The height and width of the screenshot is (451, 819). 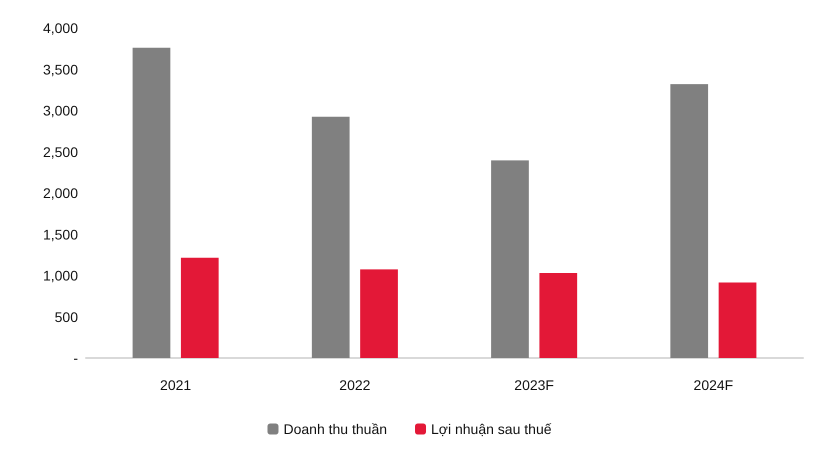 What do you see at coordinates (355, 385) in the screenshot?
I see `x-tick-label: 2022` at bounding box center [355, 385].